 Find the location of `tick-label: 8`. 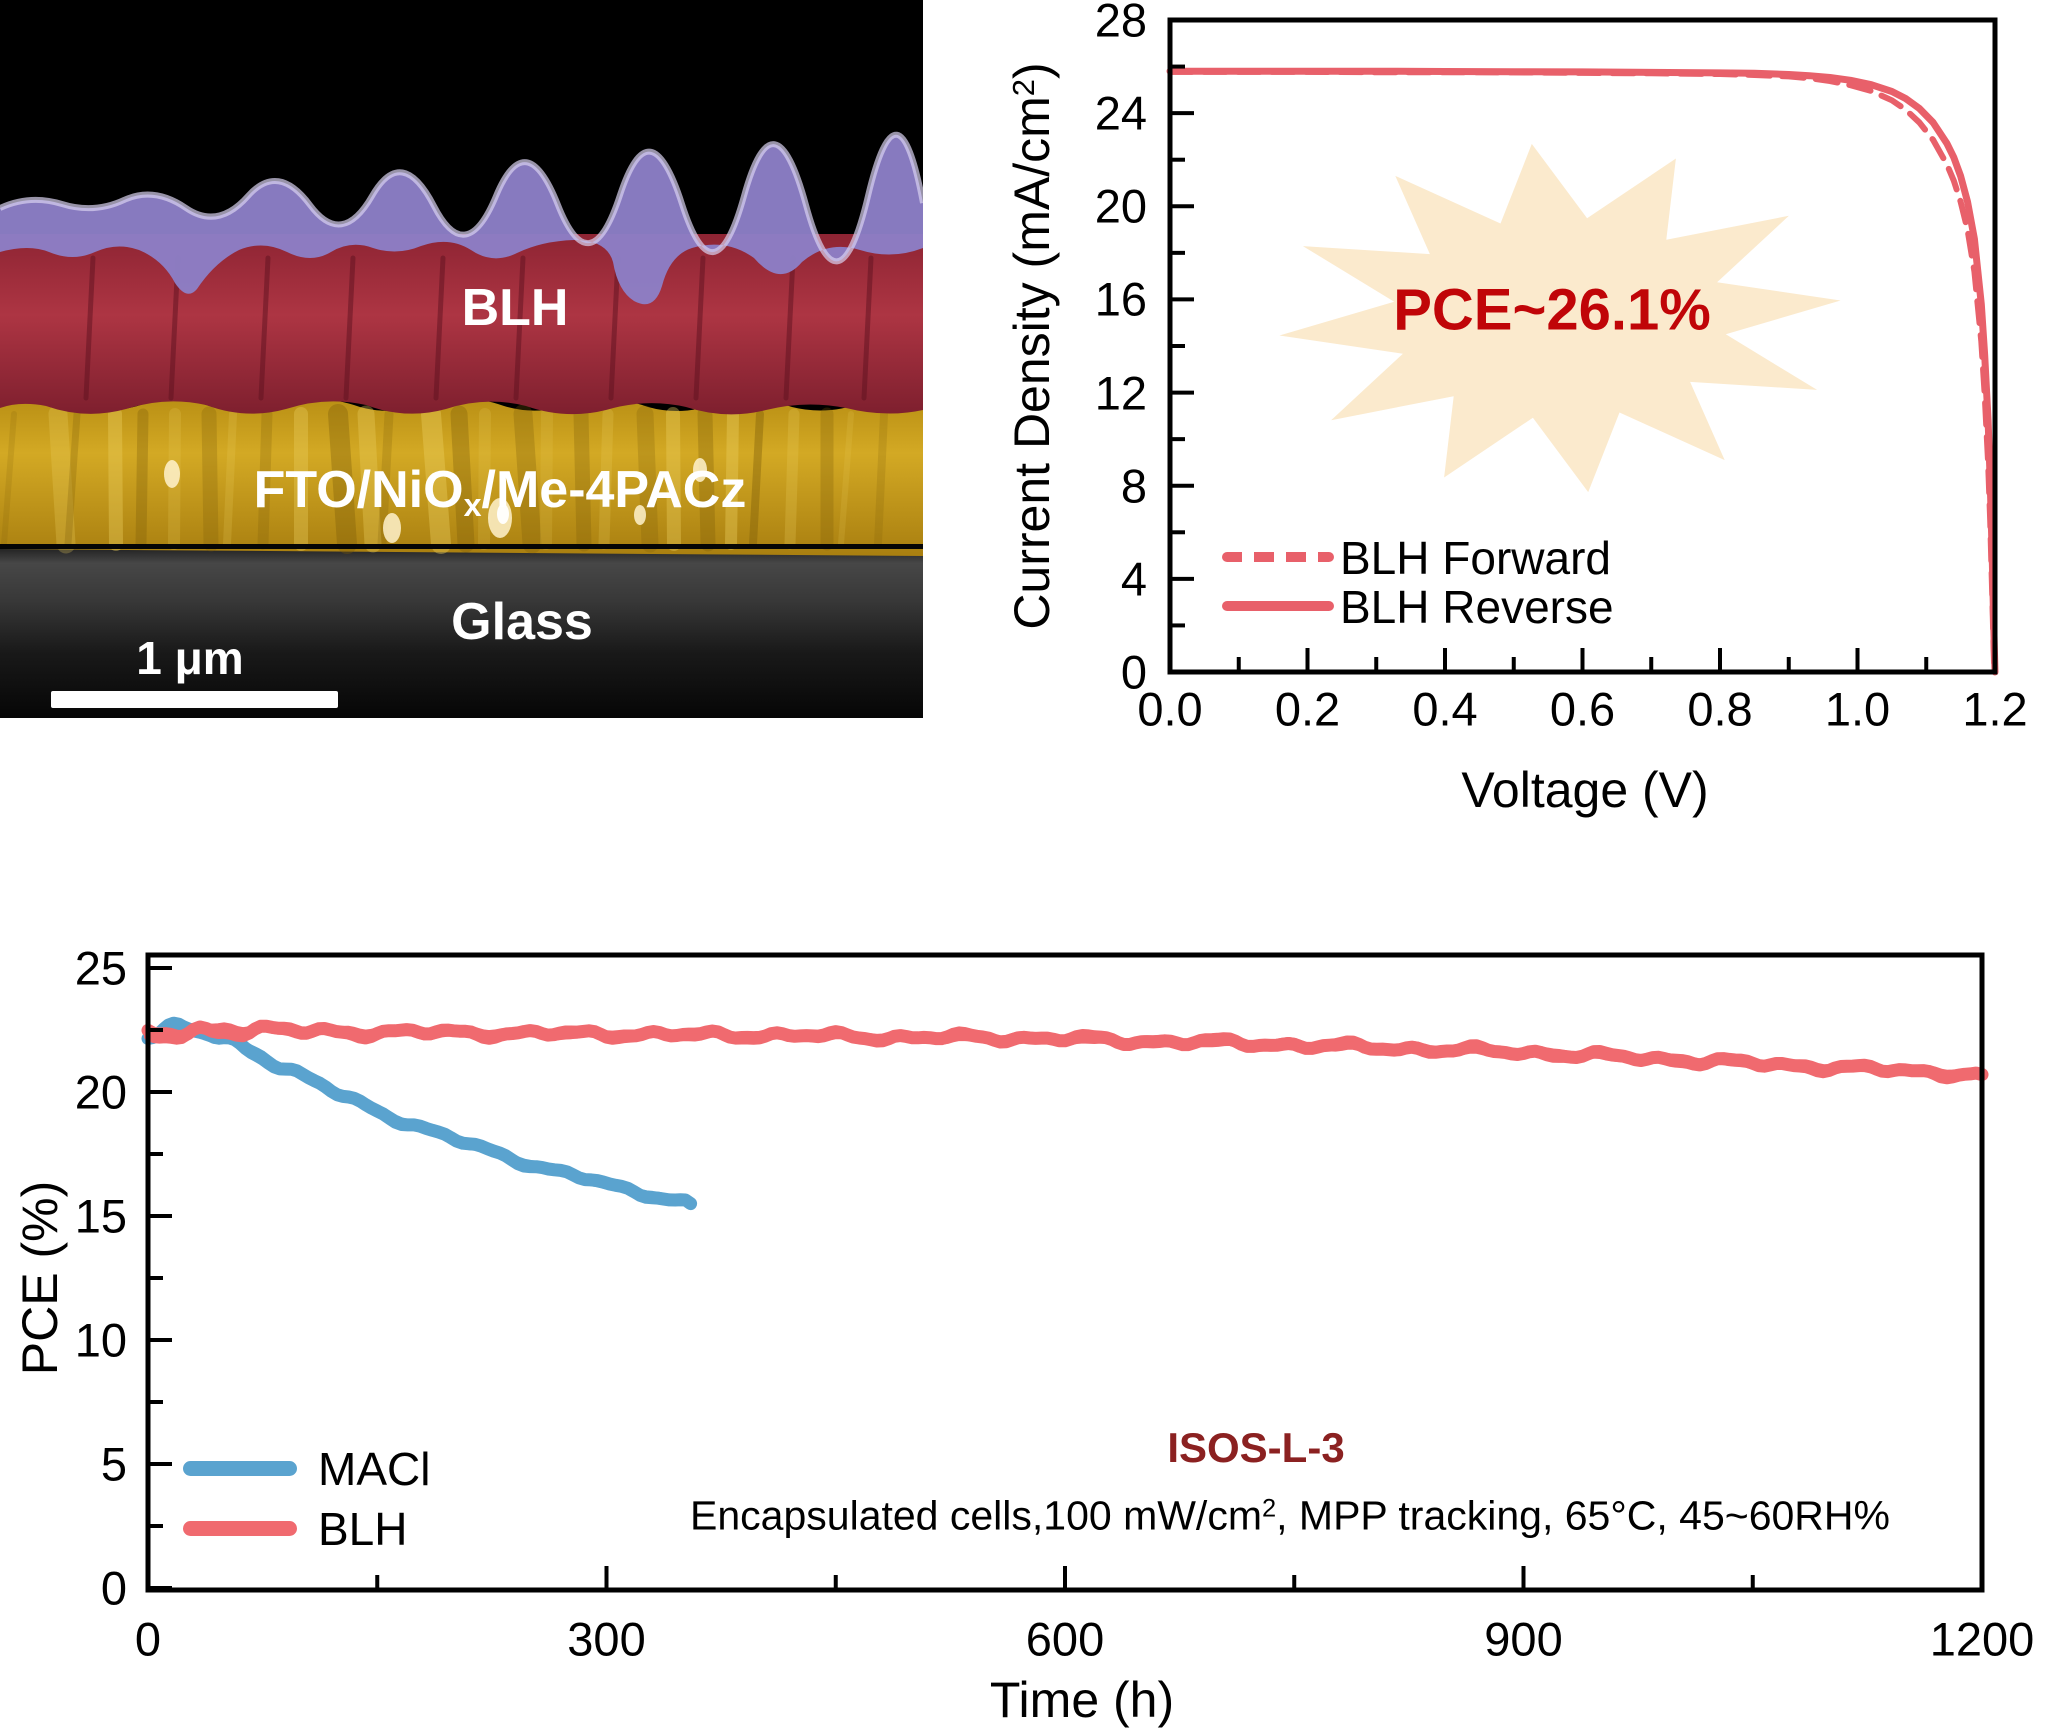

tick-label: 8 is located at coordinates (1133, 486).